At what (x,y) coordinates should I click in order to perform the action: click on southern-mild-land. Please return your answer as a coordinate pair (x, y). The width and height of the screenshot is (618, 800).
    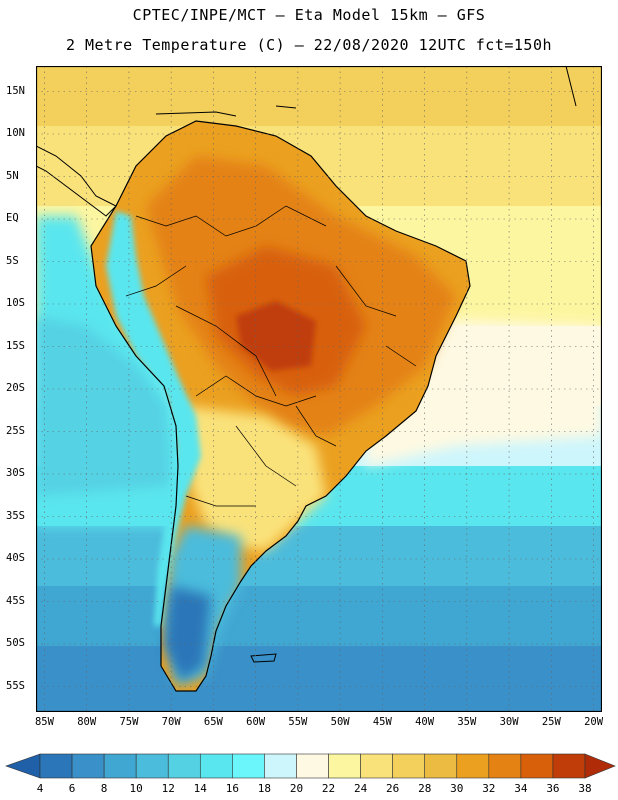
    Looking at the image, I should click on (256, 478).